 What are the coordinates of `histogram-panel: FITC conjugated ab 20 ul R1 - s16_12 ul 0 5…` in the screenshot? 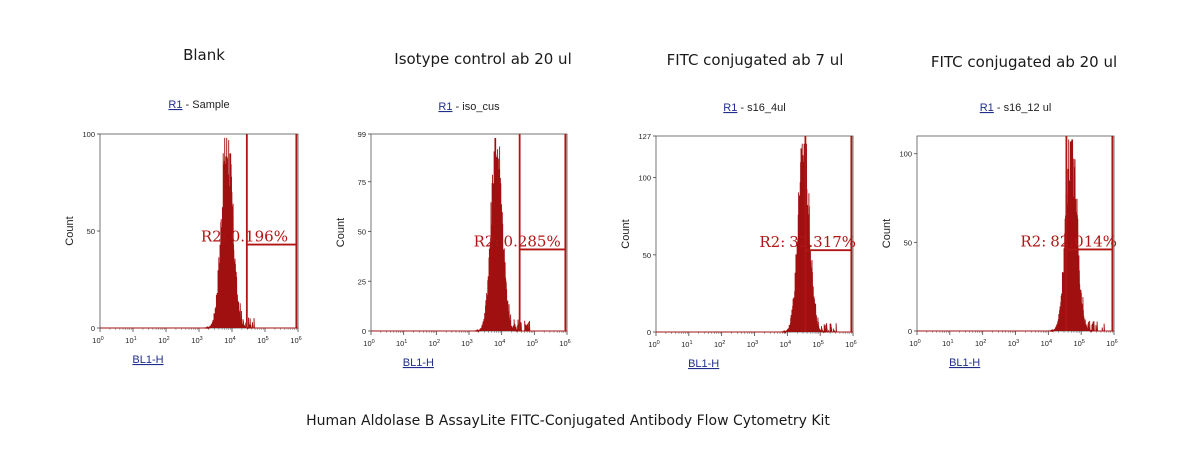 It's located at (999, 211).